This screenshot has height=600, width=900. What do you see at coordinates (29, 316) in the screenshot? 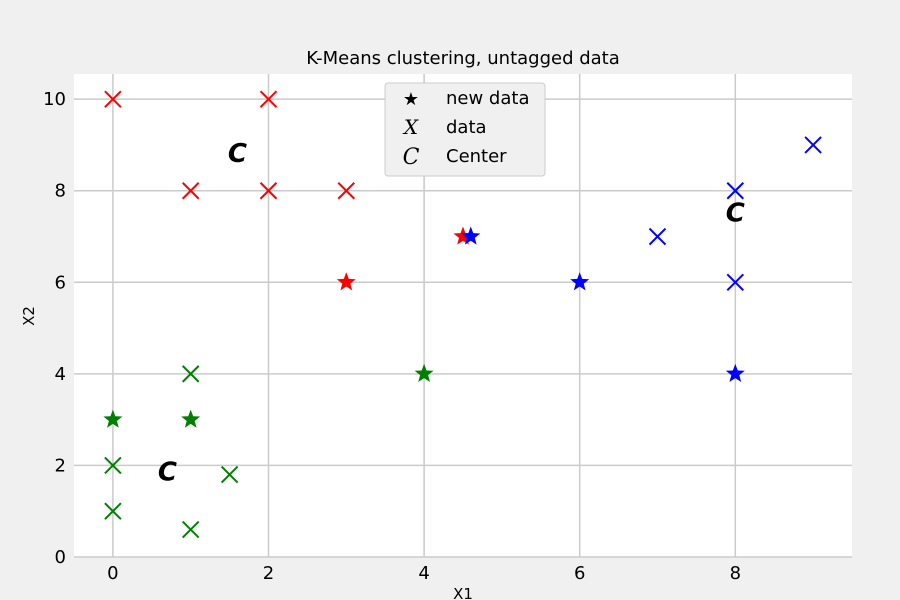
I see `y-axis-label: X2` at bounding box center [29, 316].